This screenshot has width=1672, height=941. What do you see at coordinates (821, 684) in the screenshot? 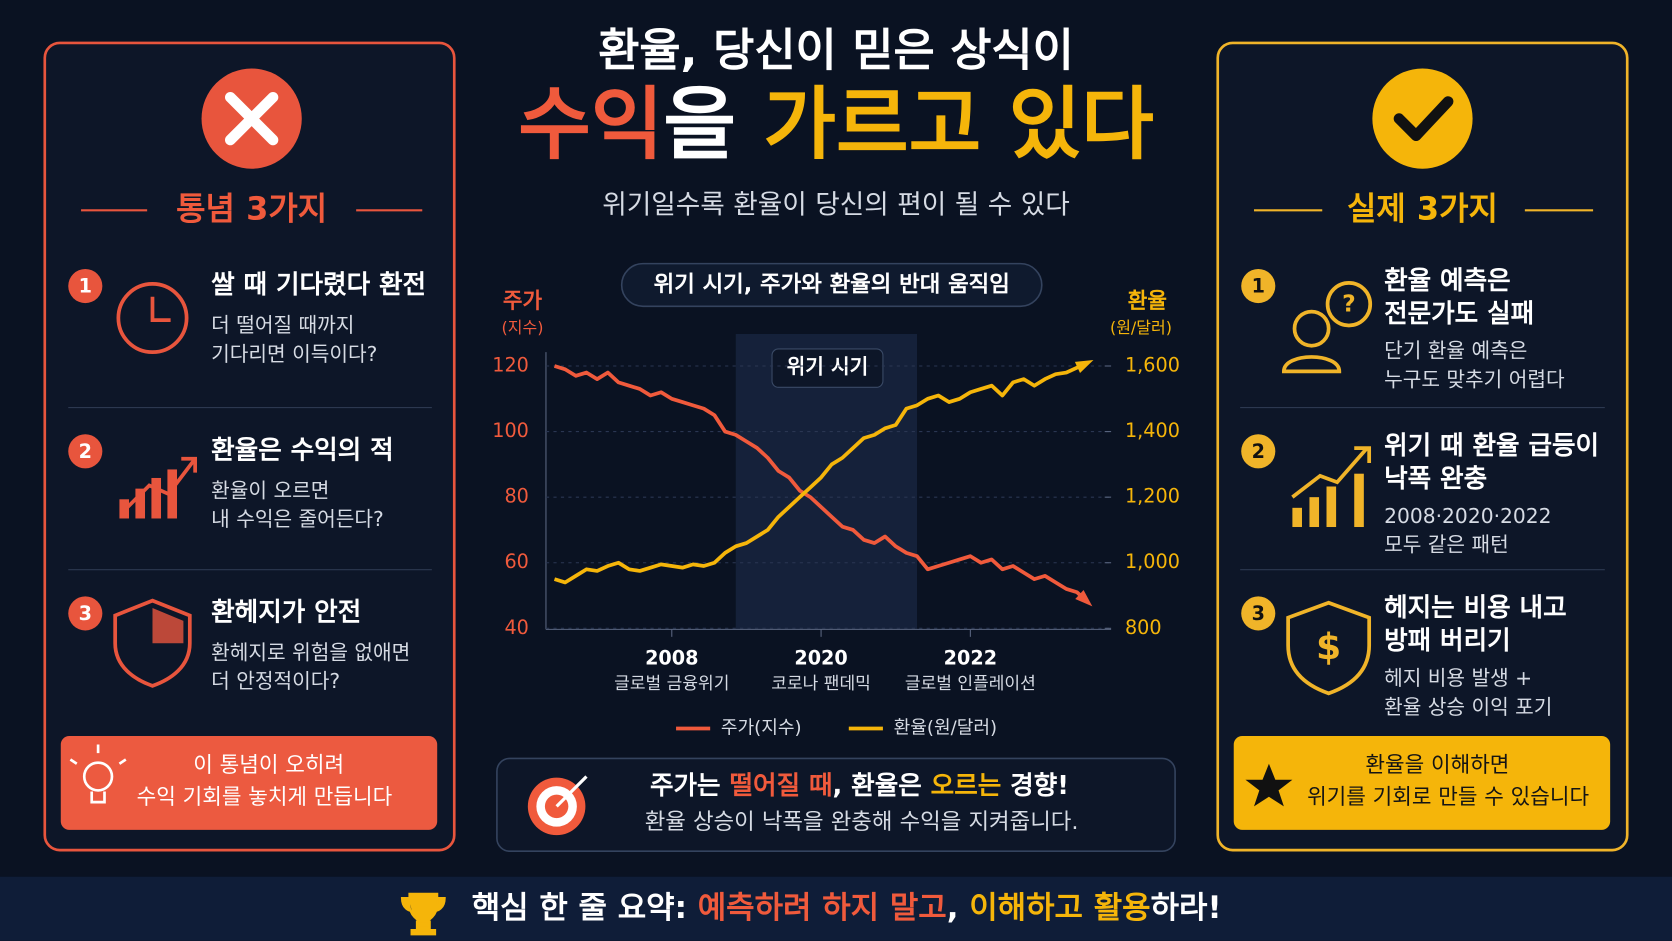
I see `x-tick-note: 코로나 팬데믹` at bounding box center [821, 684].